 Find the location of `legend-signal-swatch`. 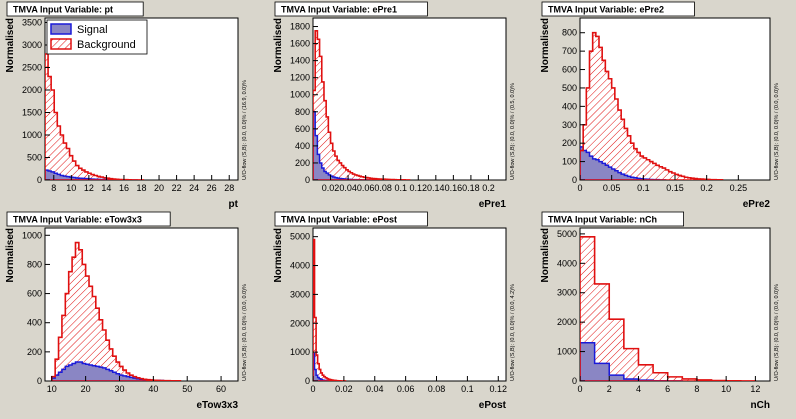

legend-signal-swatch is located at coordinates (61, 29).